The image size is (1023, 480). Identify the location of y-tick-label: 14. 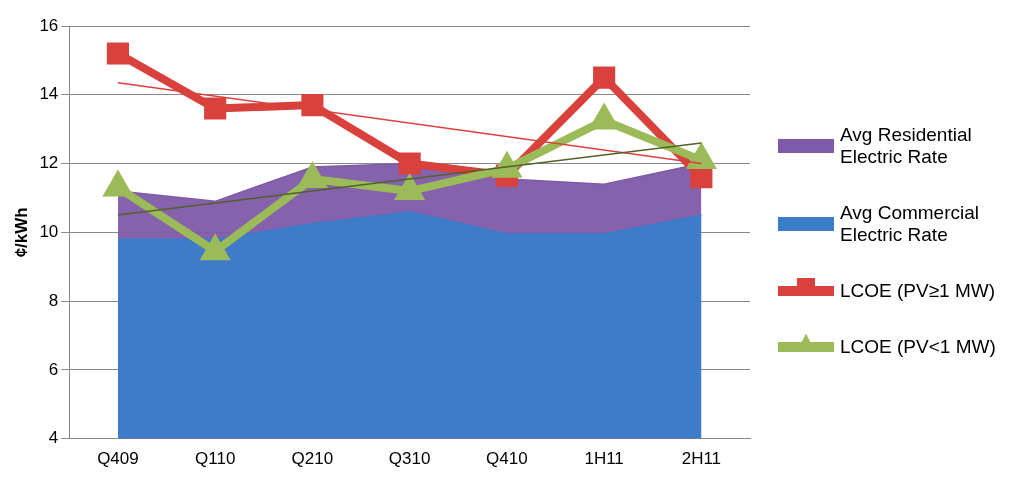
(49, 94).